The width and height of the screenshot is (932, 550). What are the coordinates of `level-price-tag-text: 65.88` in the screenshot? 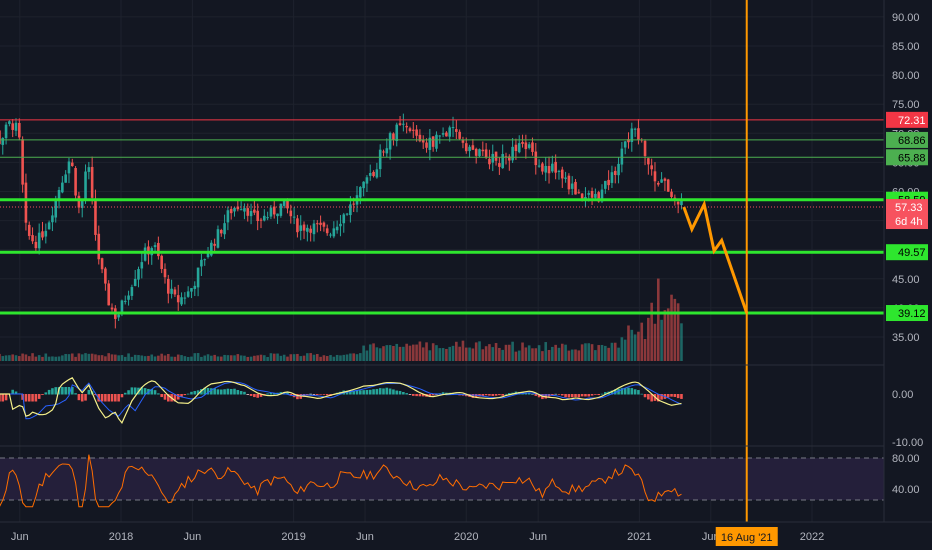 It's located at (912, 158).